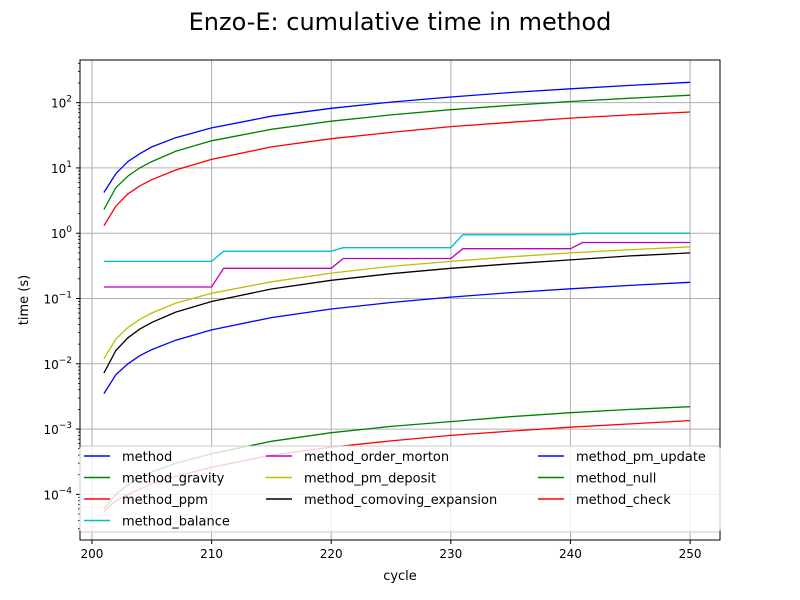 This screenshot has width=800, height=600. Describe the element at coordinates (61, 168) in the screenshot. I see `y-tick-label: 10¹` at that location.